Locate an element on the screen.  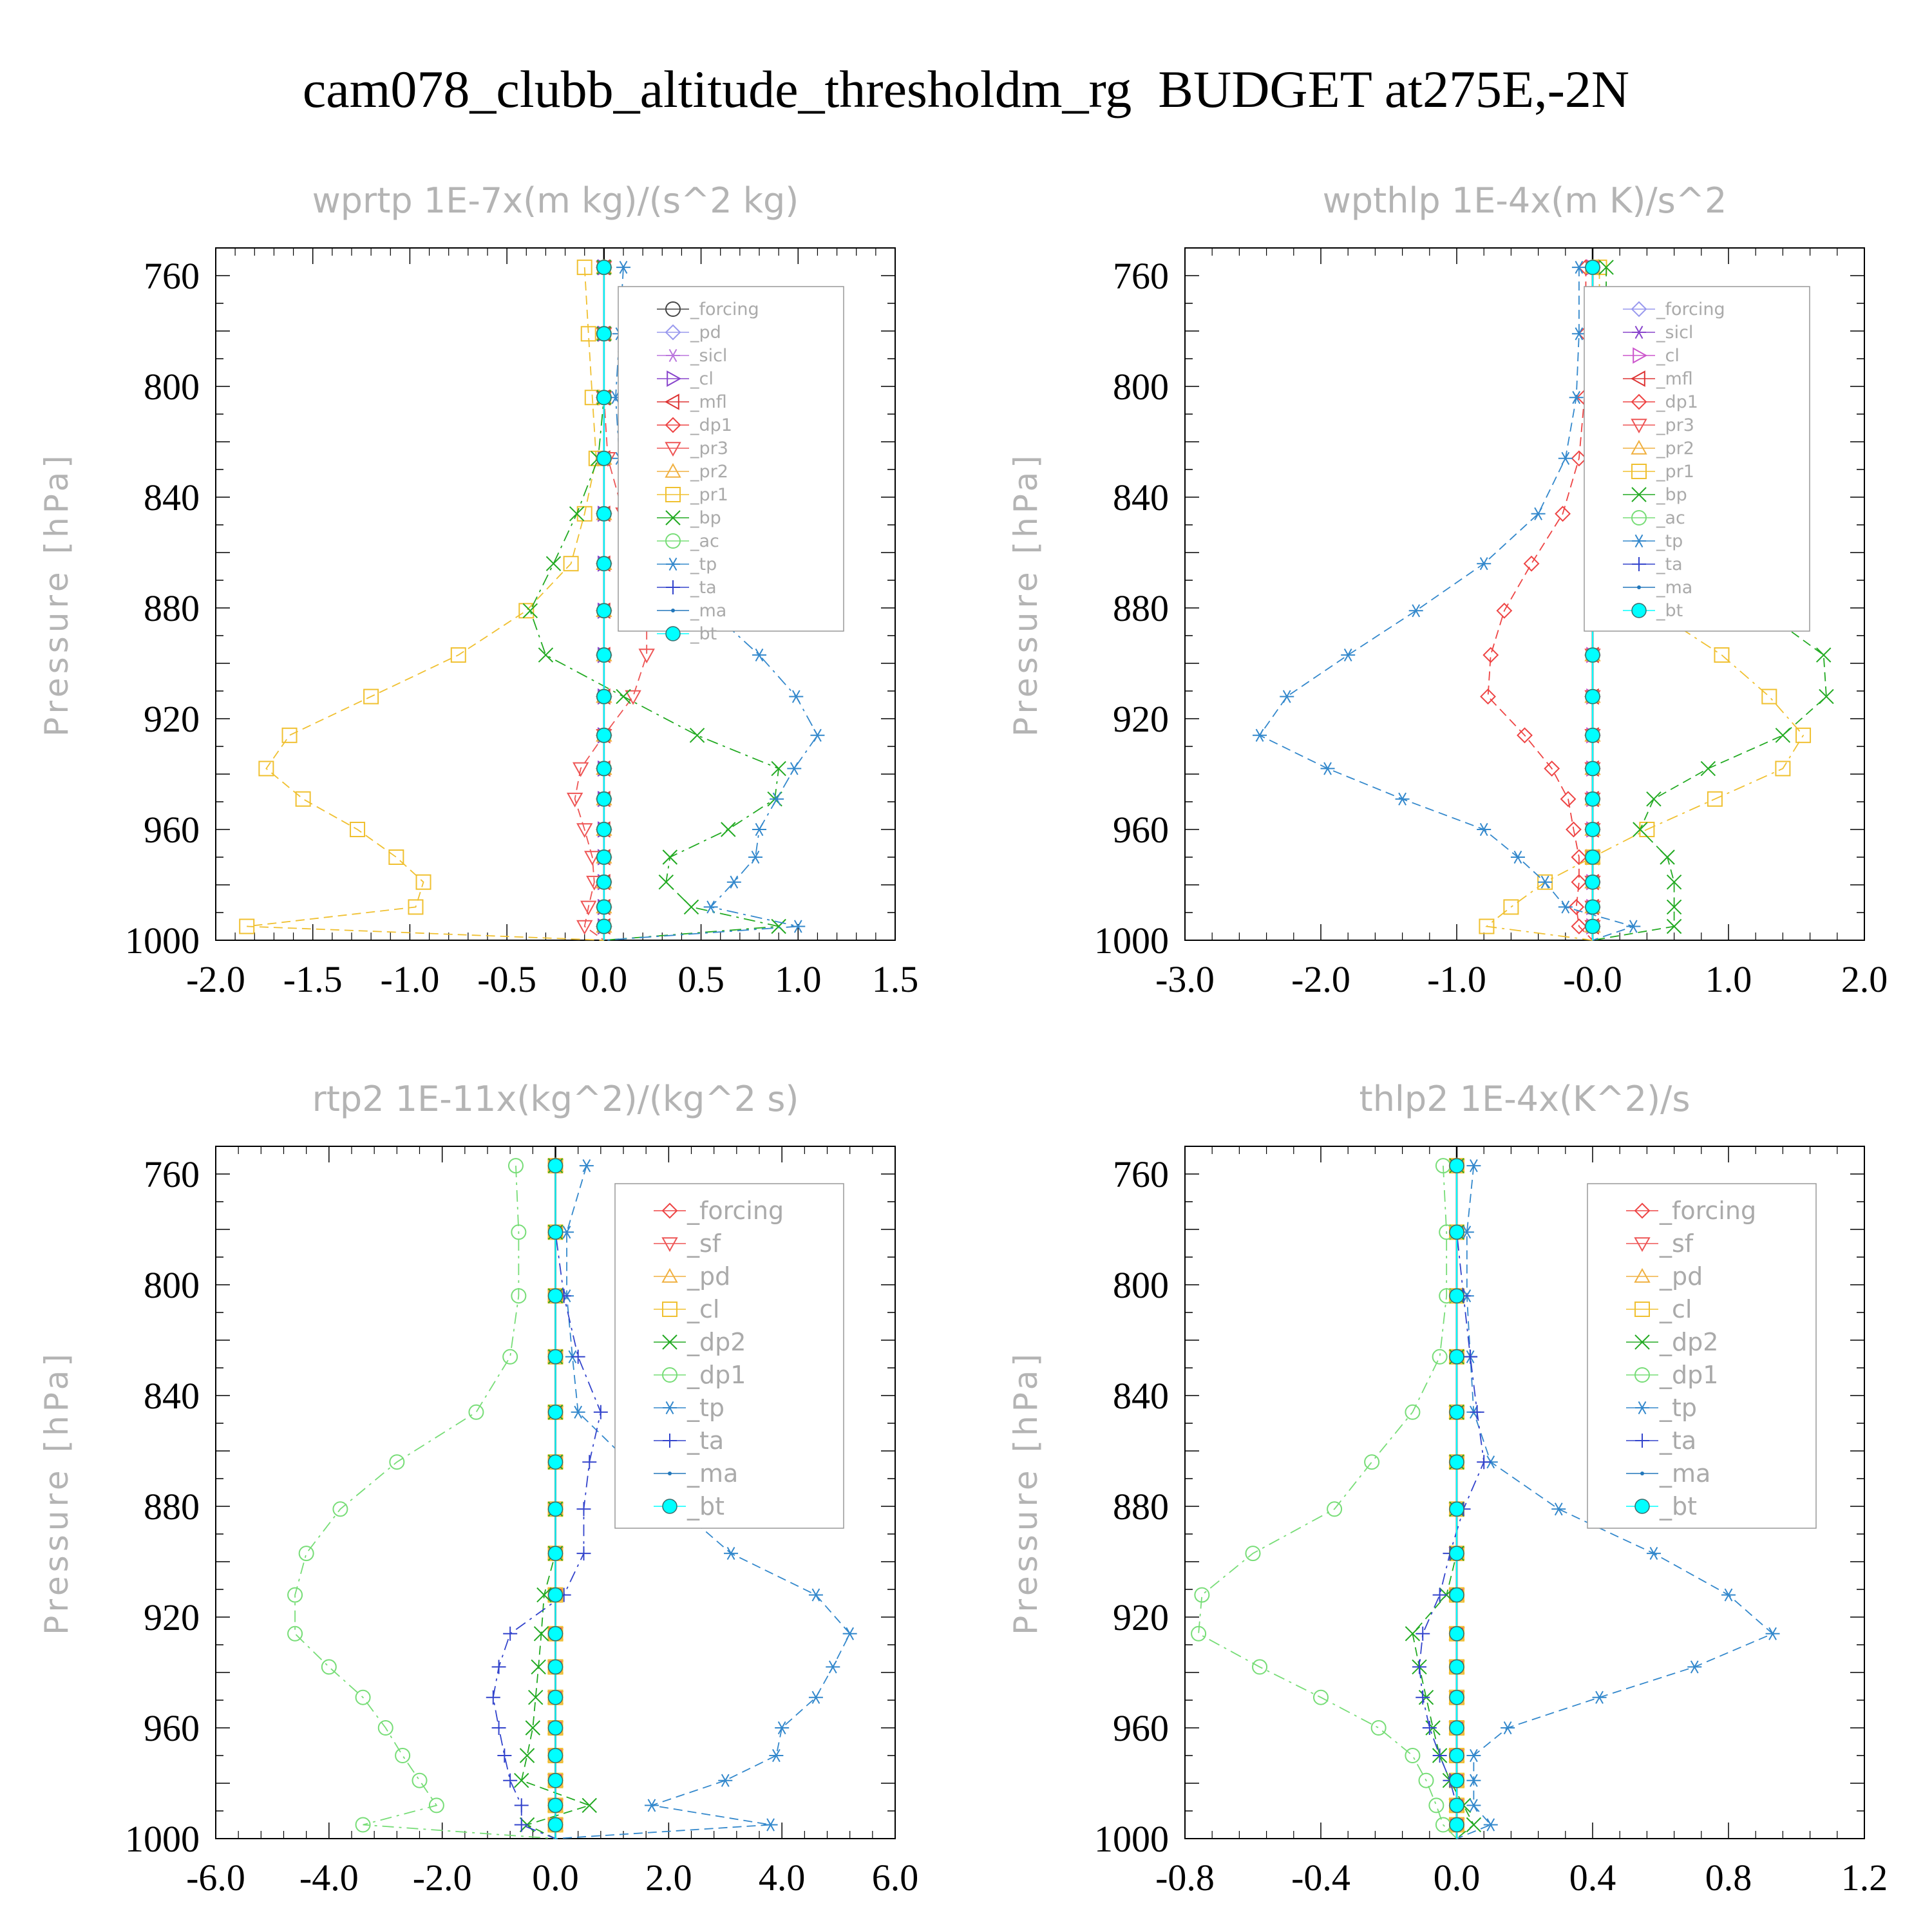
y-tick-label: 760 is located at coordinates (1141, 276).